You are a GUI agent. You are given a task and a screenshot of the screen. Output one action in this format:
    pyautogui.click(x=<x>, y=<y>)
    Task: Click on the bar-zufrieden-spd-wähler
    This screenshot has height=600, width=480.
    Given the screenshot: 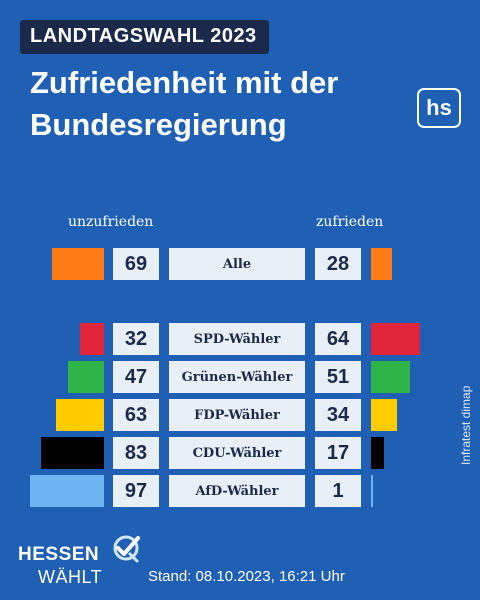 What is the action you would take?
    pyautogui.click(x=395, y=339)
    